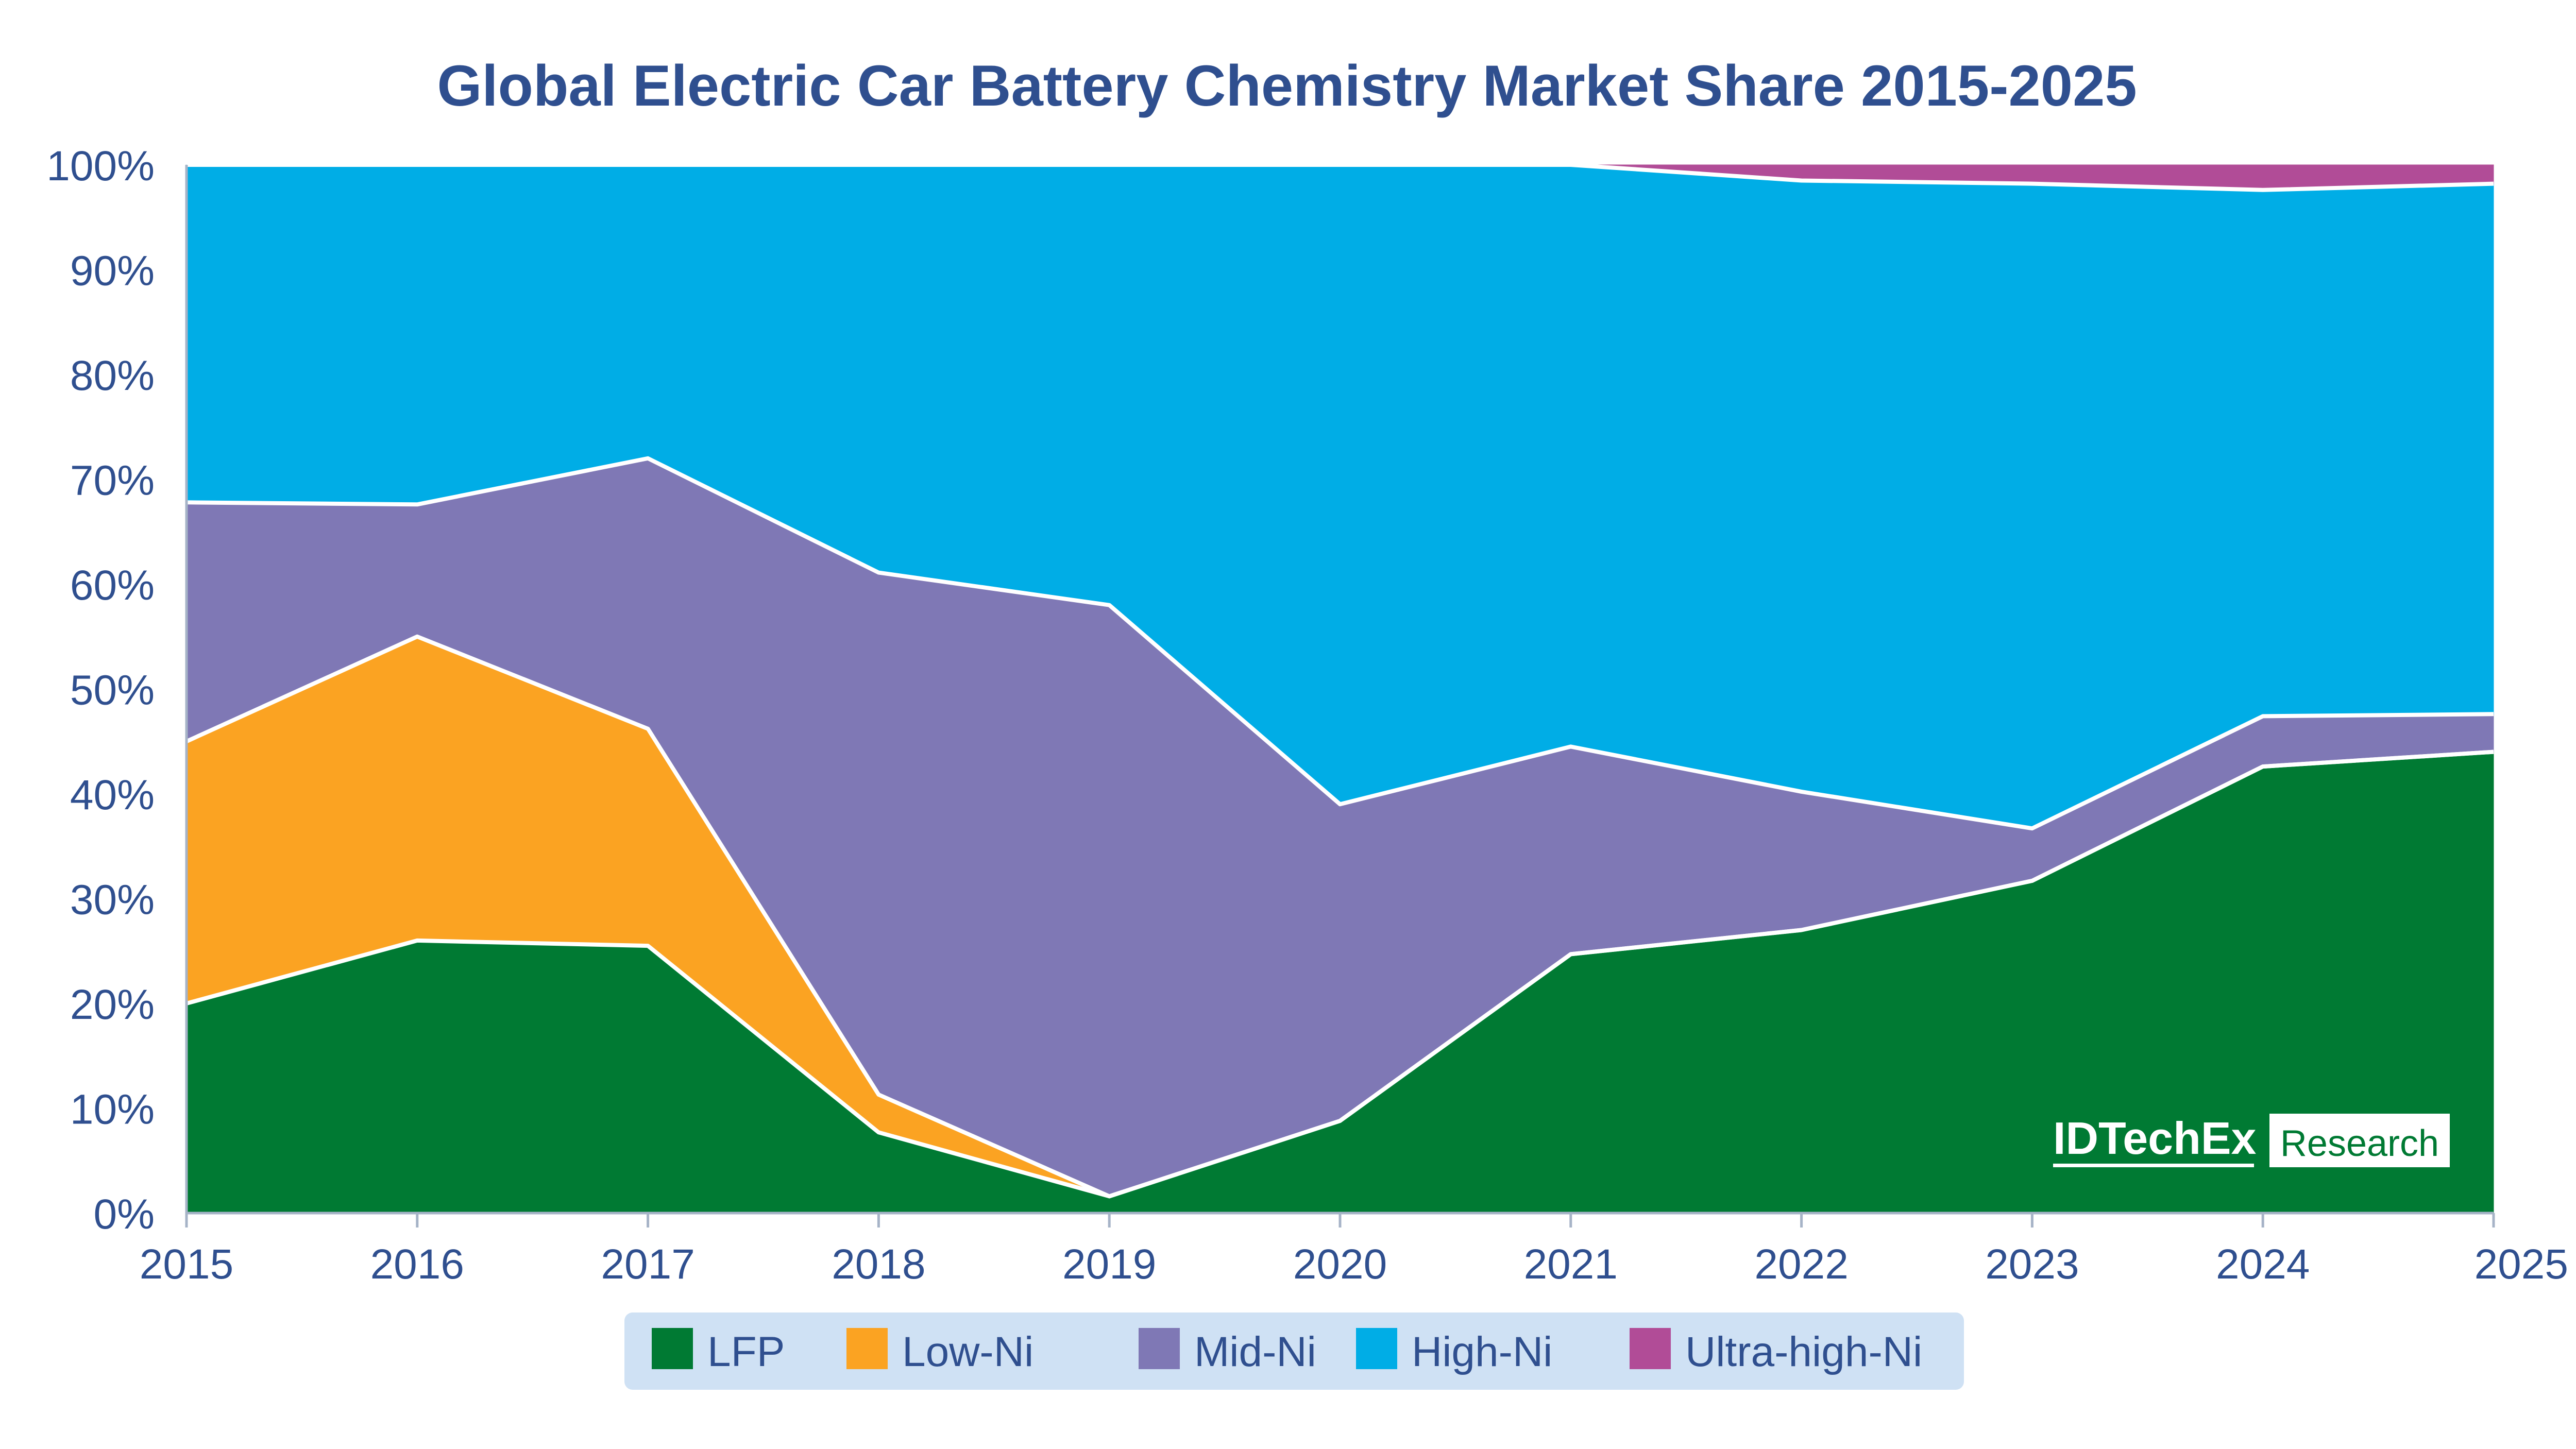 This screenshot has height=1449, width=2576. Describe the element at coordinates (1109, 1265) in the screenshot. I see `x-tick-label: 2019` at that location.